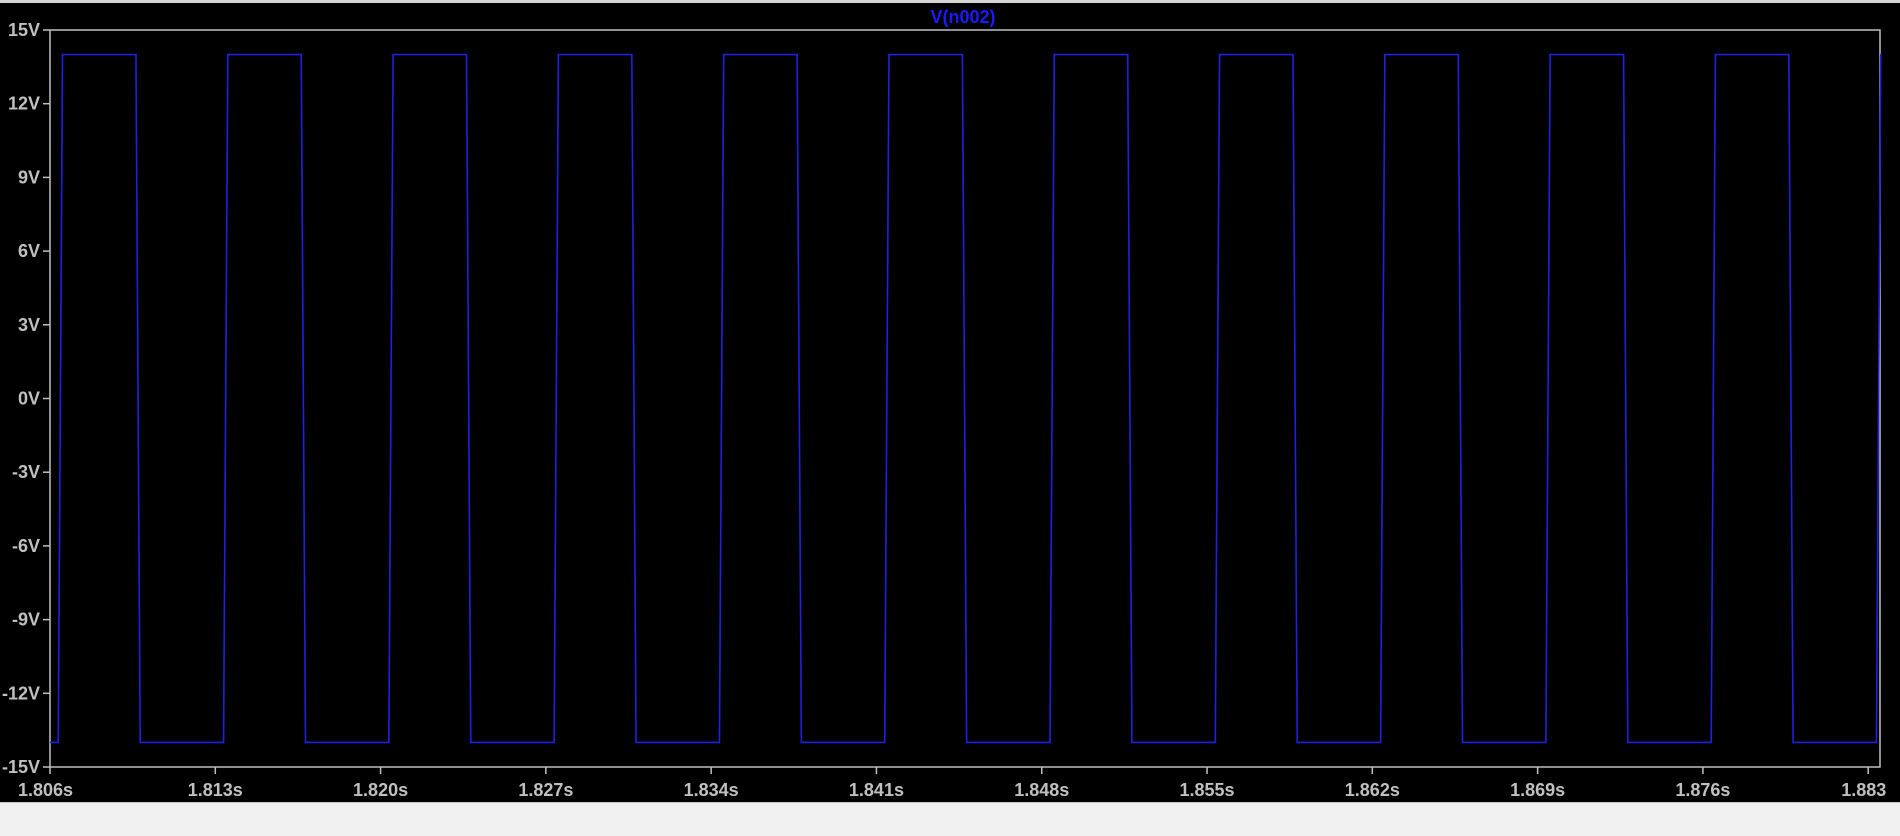  Describe the element at coordinates (215, 790) in the screenshot. I see `x-tick-label: 1.813s` at that location.